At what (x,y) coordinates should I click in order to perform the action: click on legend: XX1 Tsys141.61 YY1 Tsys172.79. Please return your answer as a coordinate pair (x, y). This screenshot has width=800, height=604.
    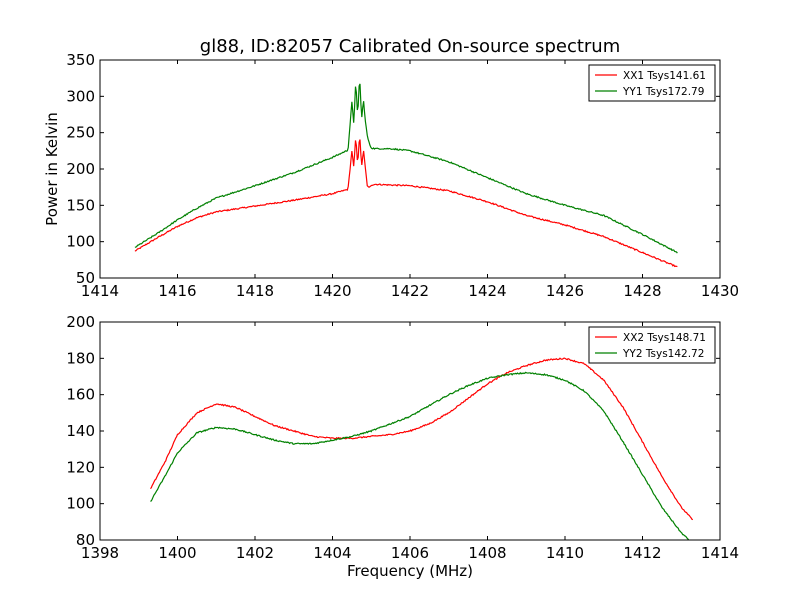
    Looking at the image, I should click on (652, 83).